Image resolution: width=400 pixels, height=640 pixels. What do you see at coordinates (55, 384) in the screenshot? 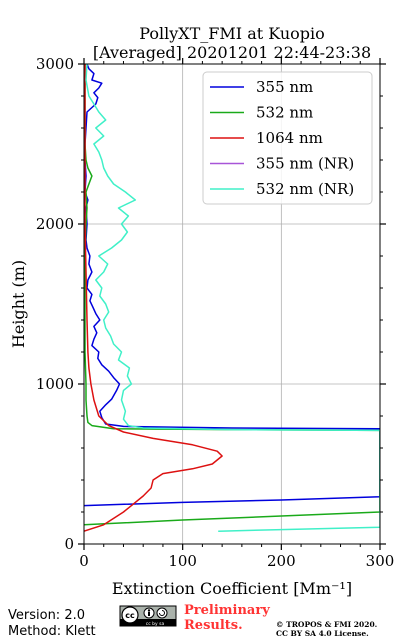
I see `y-tick-label: 1000` at bounding box center [55, 384].